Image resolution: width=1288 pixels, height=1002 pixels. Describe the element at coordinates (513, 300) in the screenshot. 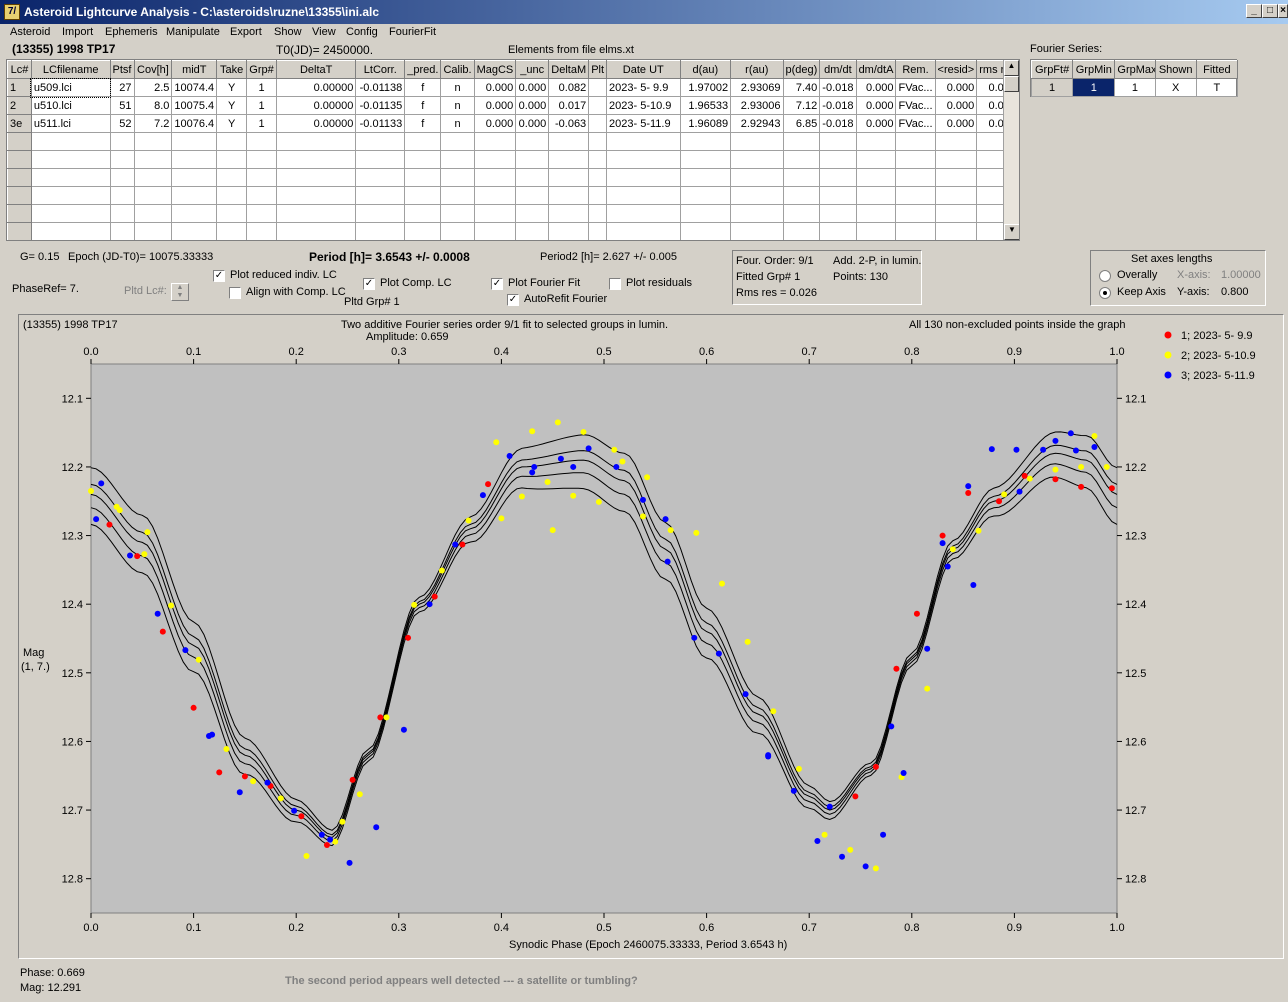

I see `autorefit-checkbox: ✓` at that location.